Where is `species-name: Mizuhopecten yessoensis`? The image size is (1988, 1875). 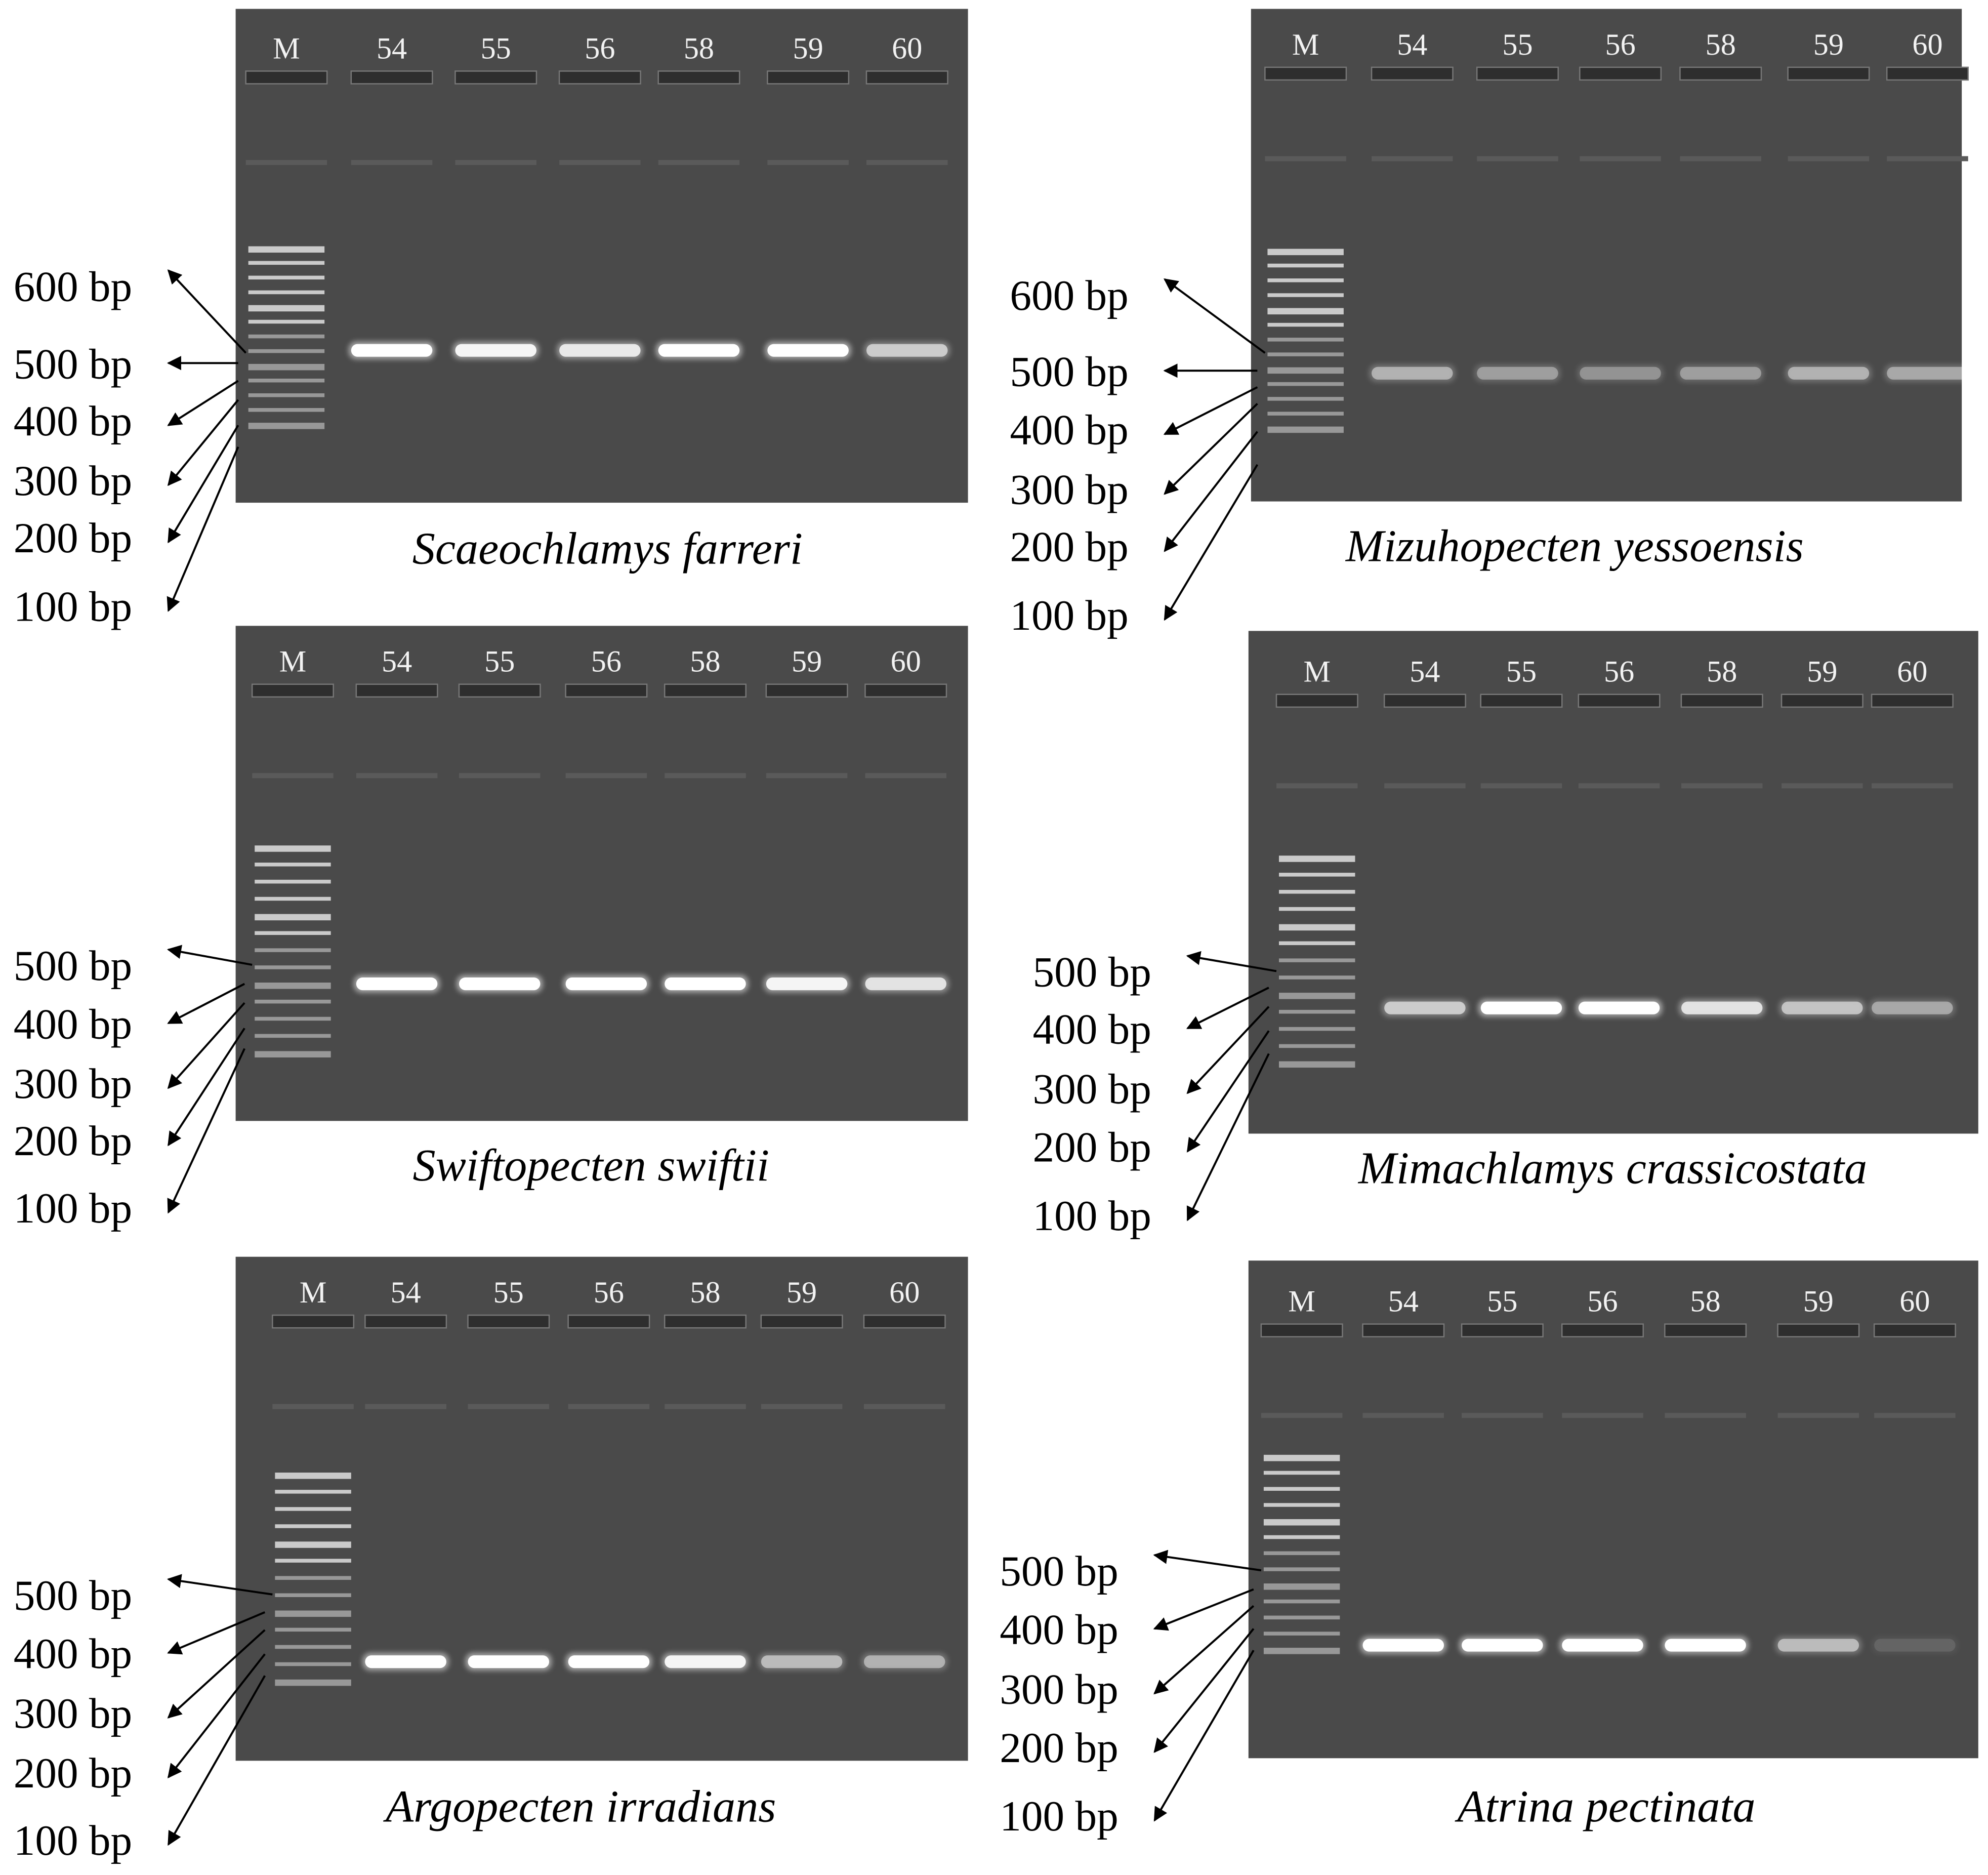
species-name: Mizuhopecten yessoensis is located at coordinates (1574, 545).